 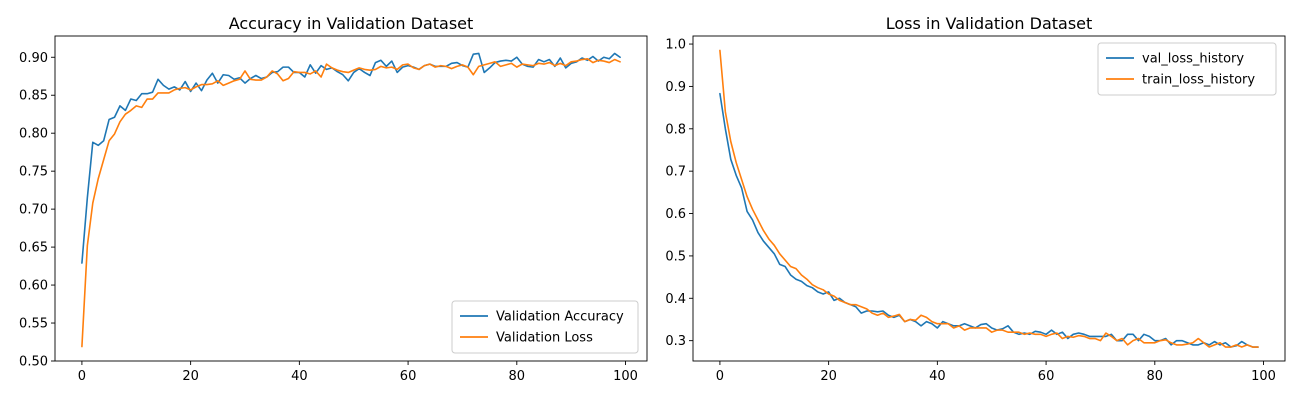 I want to click on loss-chart-x-tick-label: 0, so click(x=720, y=376).